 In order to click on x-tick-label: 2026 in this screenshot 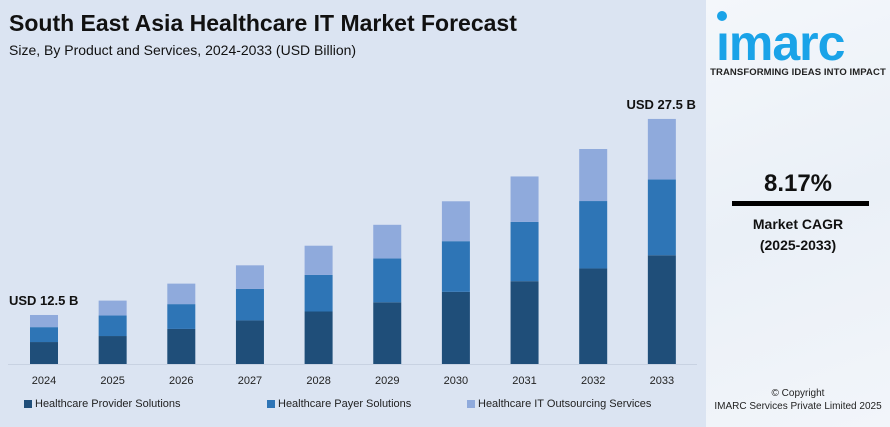, I will do `click(181, 381)`.